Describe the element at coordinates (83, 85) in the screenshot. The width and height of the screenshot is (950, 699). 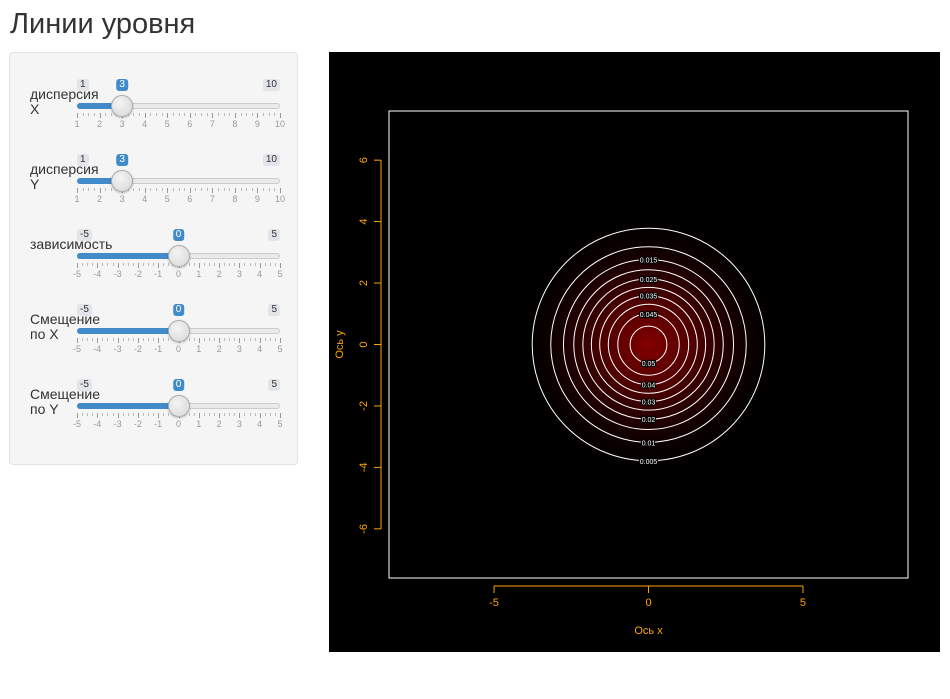
I see `slider-min-label: 1` at that location.